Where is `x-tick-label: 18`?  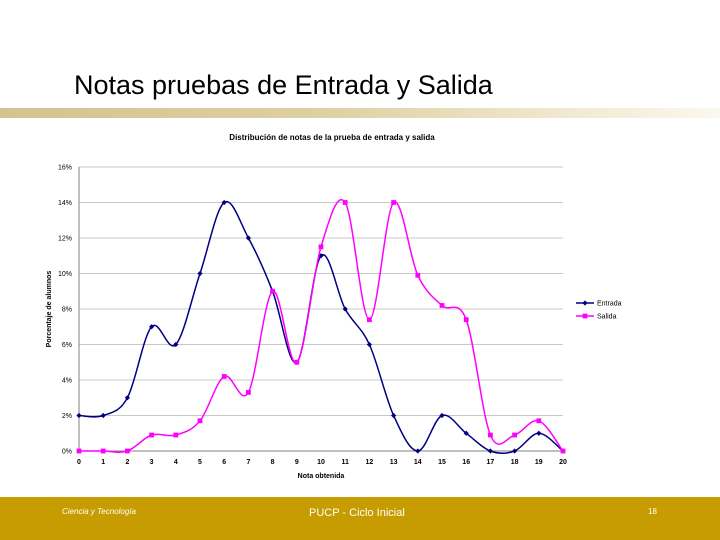
x-tick-label: 18 is located at coordinates (515, 462).